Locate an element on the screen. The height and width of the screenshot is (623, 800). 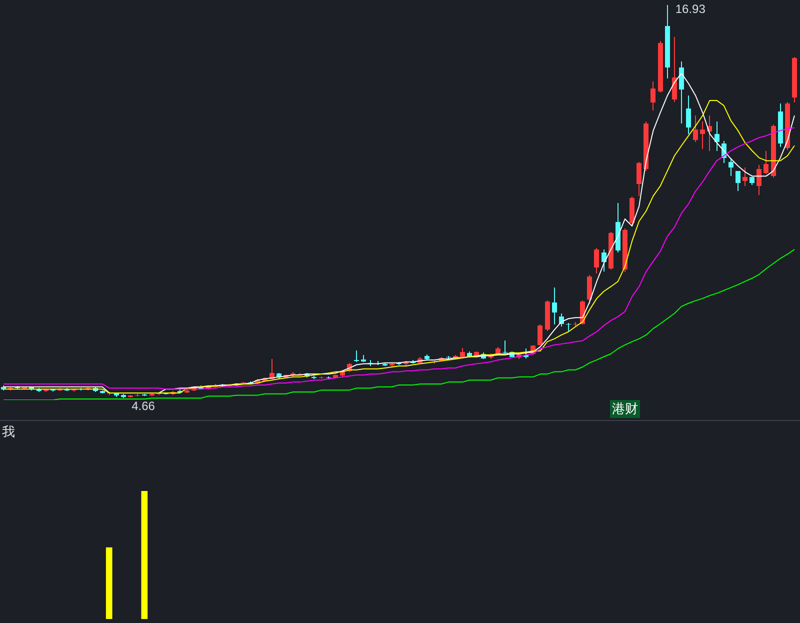
text: 4.66 is located at coordinates (144, 406).